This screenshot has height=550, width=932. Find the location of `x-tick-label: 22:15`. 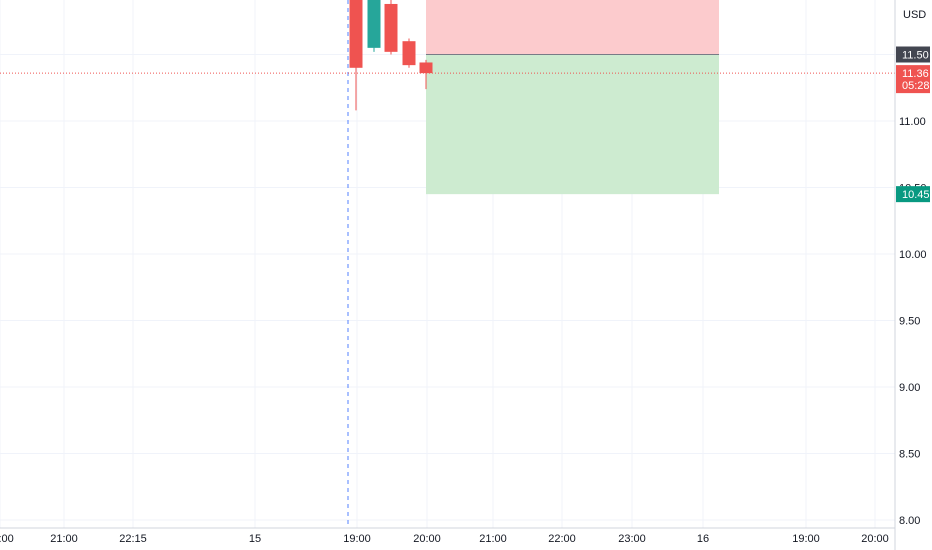

x-tick-label: 22:15 is located at coordinates (133, 539).